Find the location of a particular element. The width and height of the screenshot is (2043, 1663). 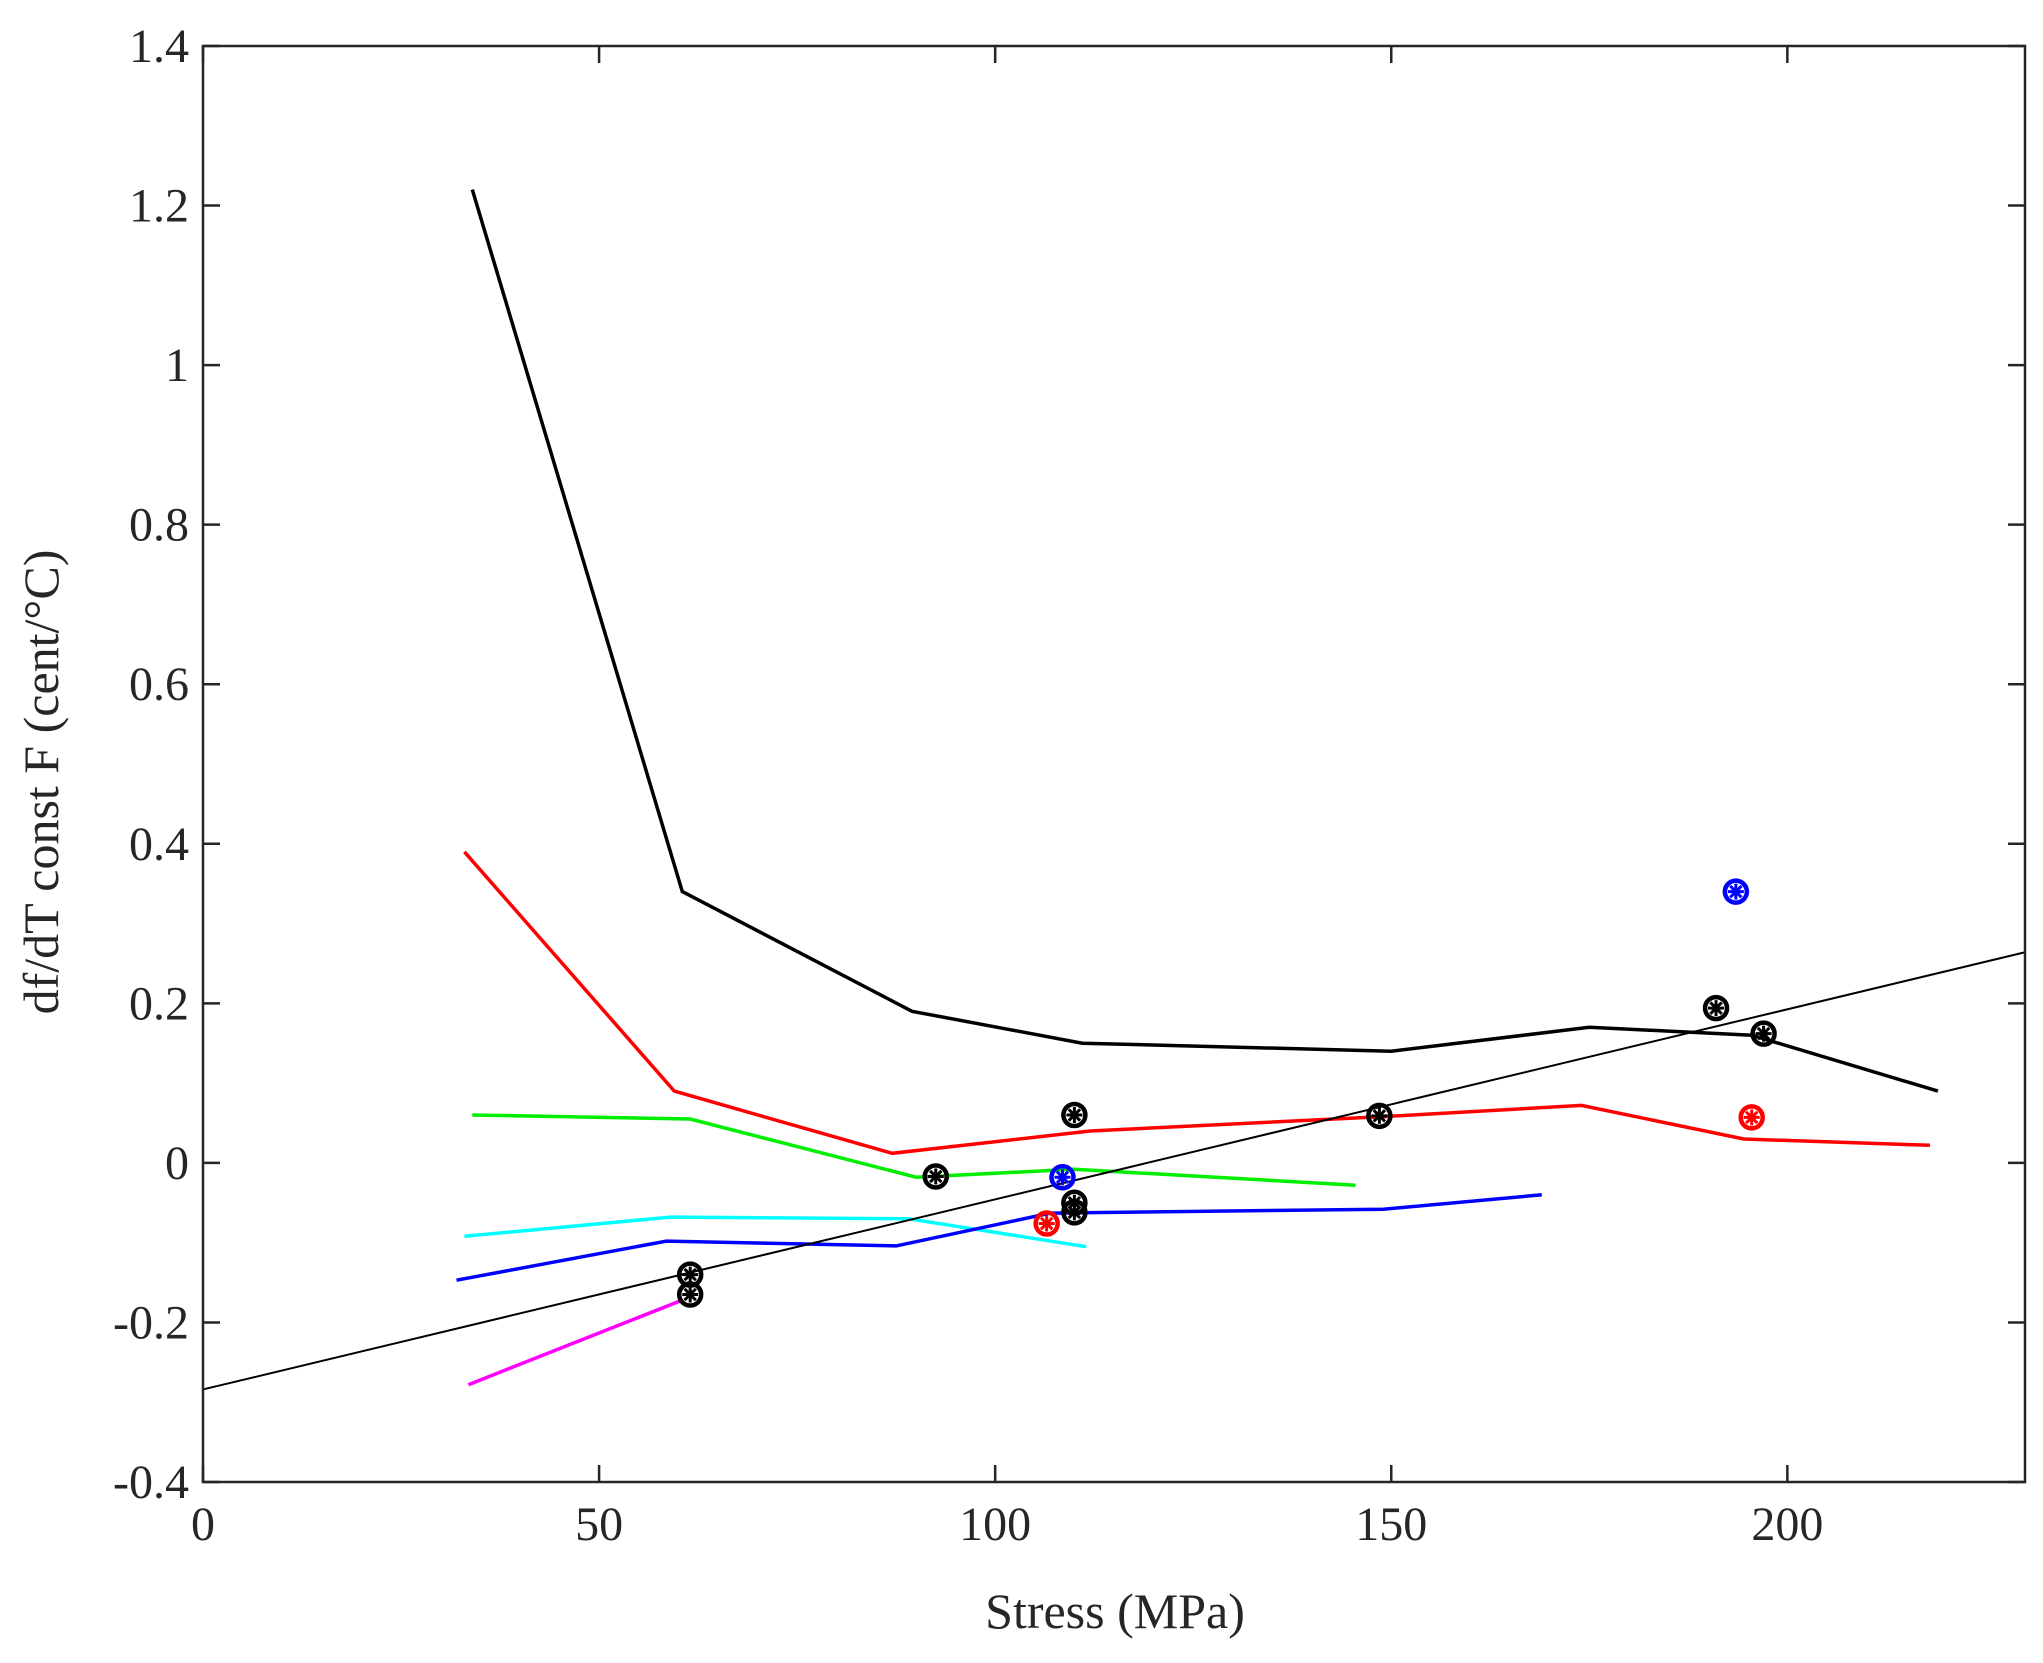

series-line-blue-curve is located at coordinates (999, 1237).